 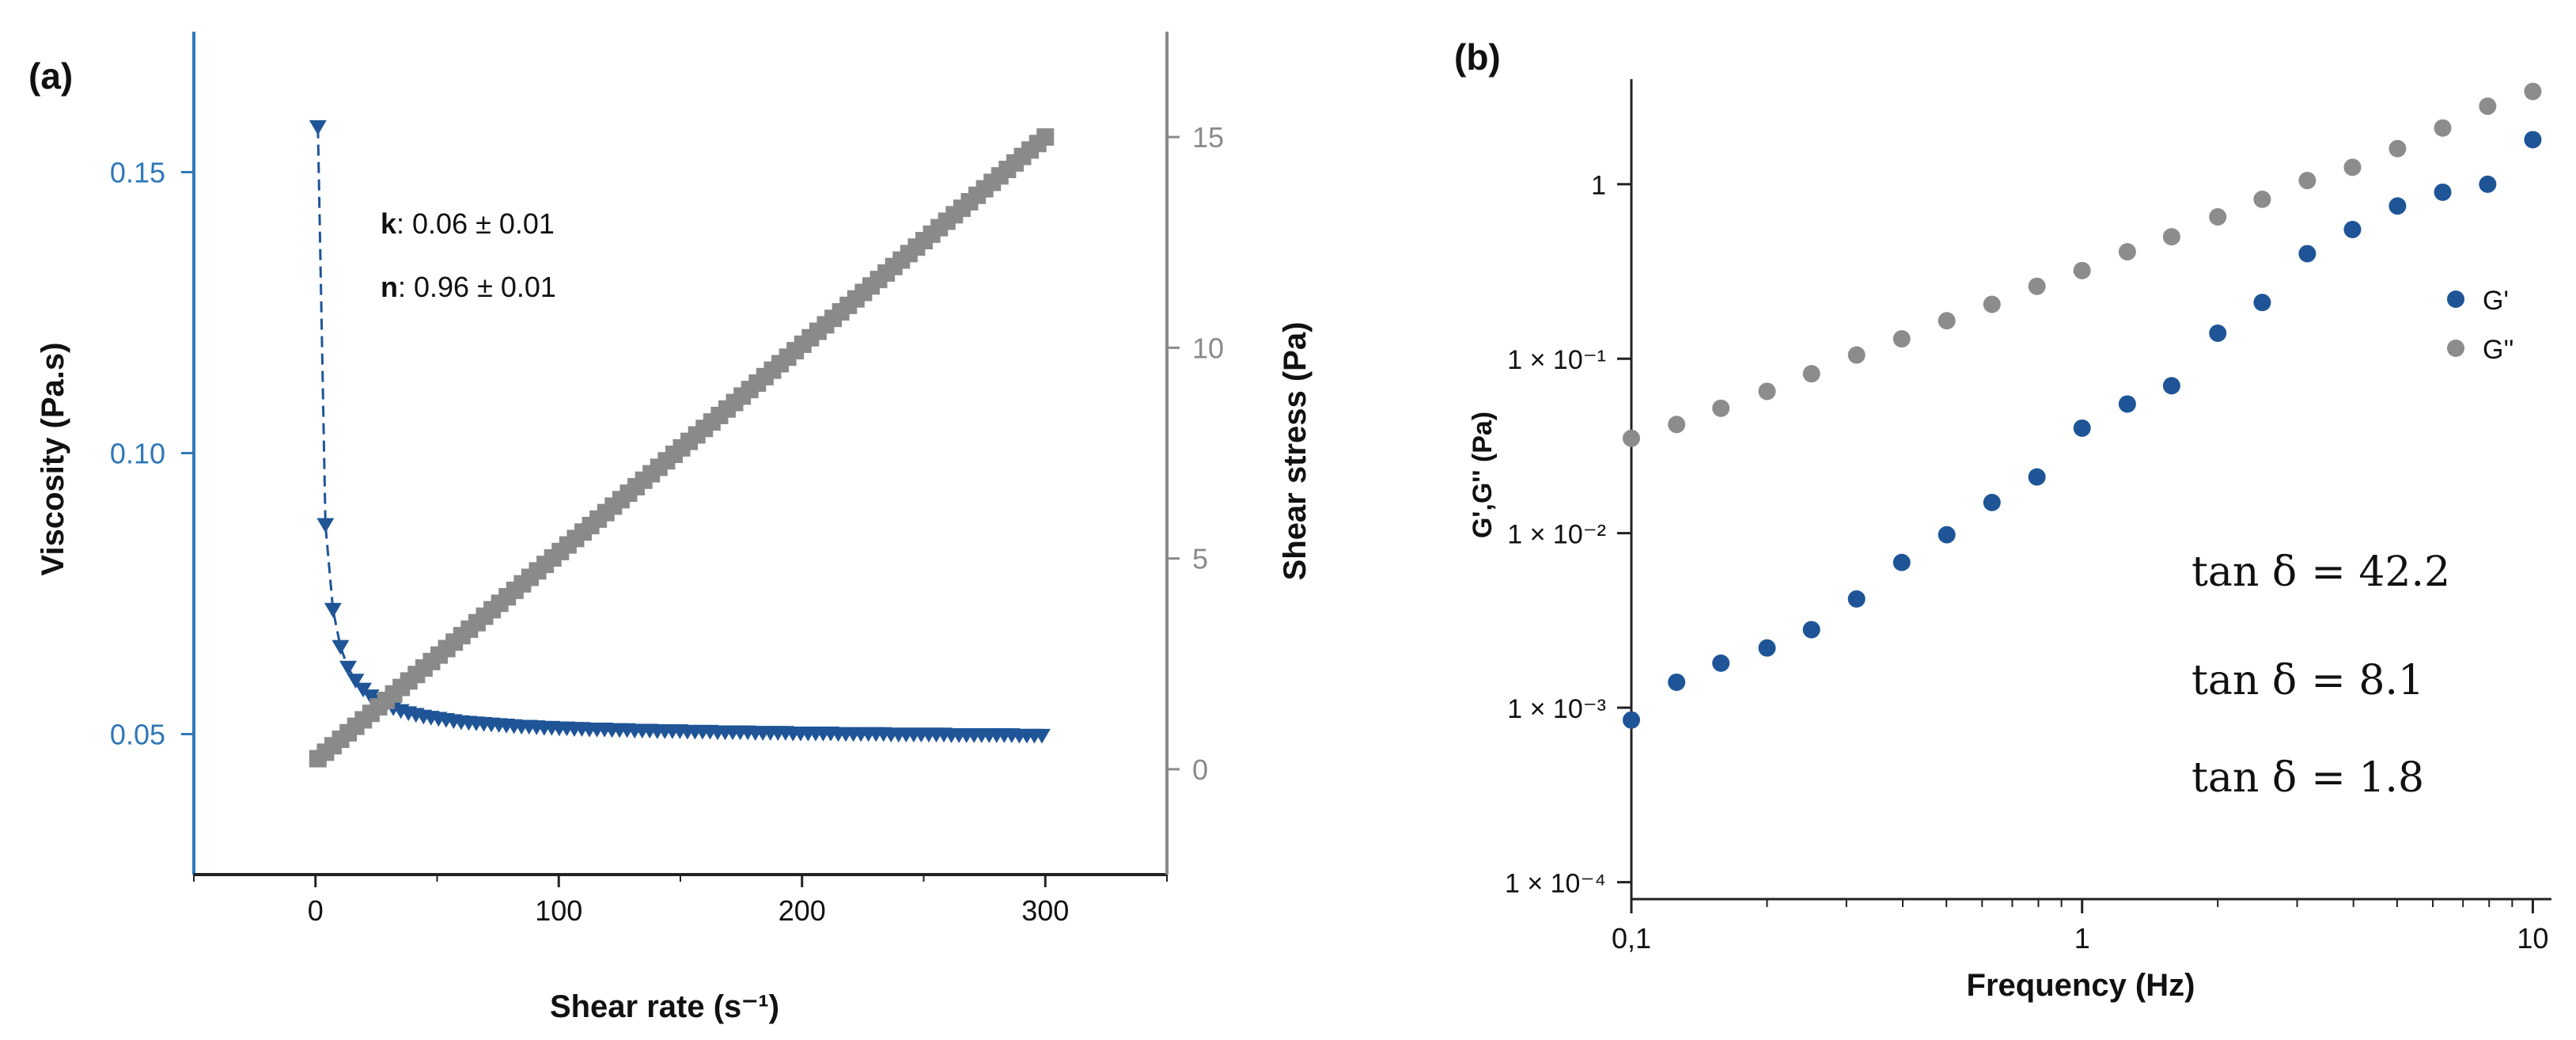 I want to click on g-moduli-ticks: 1 × 10⁻⁴ 1 × 10⁻³ 1 × 10⁻² 1 × 10⁻¹ 1, so click(x=1568, y=535).